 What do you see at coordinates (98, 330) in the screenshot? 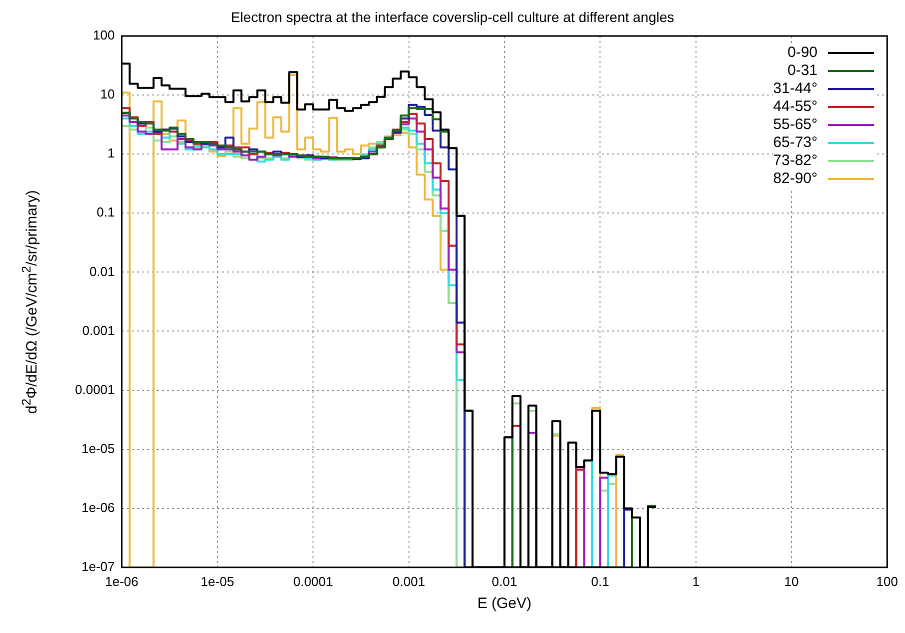
I see `y-tick-label: 0.001` at bounding box center [98, 330].